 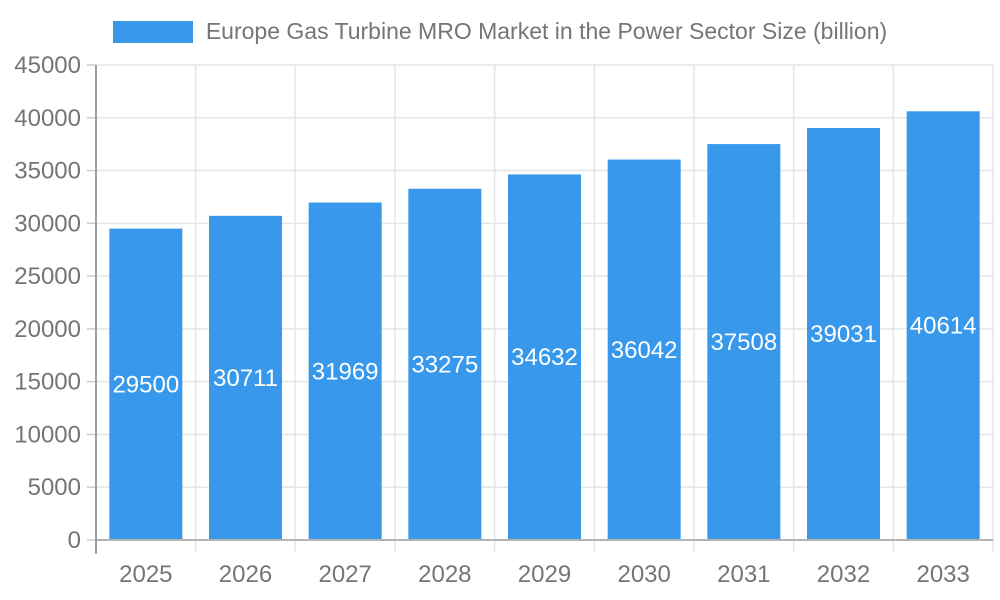 What do you see at coordinates (47, 171) in the screenshot?
I see `y-axis-tick-label: 35000` at bounding box center [47, 171].